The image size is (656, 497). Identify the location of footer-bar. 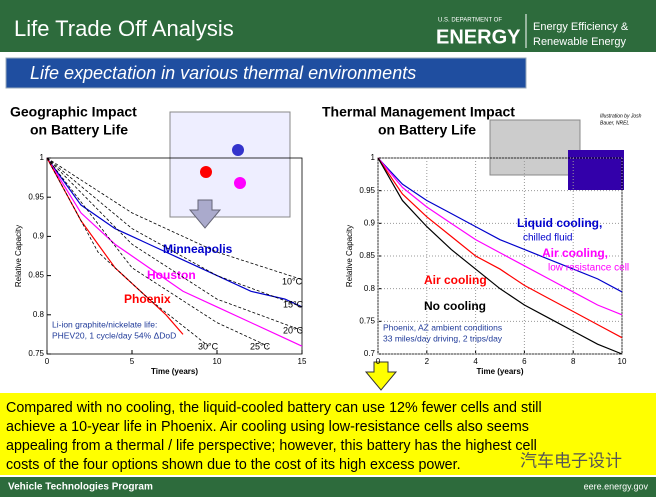
(328, 487).